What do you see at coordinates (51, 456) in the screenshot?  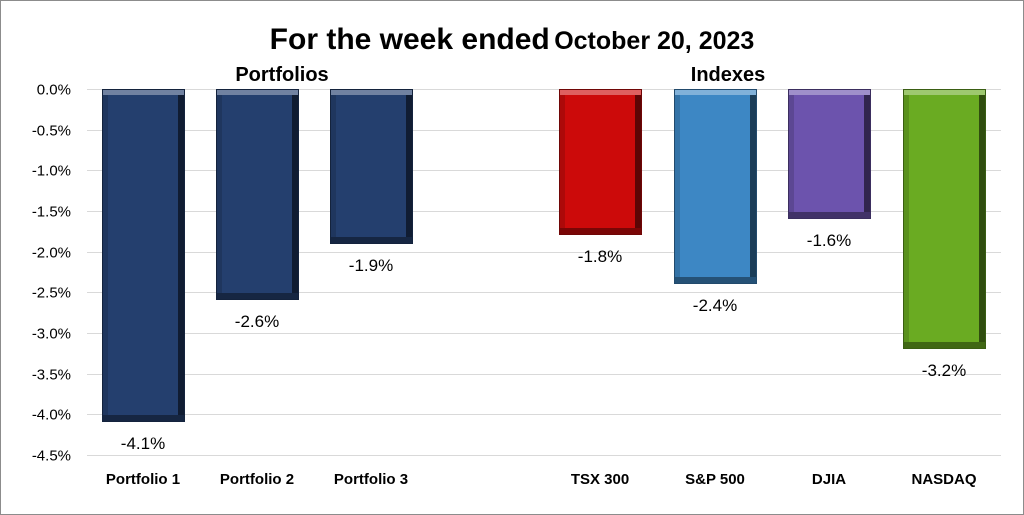 I see `y-tick-label: -4.5%` at bounding box center [51, 456].